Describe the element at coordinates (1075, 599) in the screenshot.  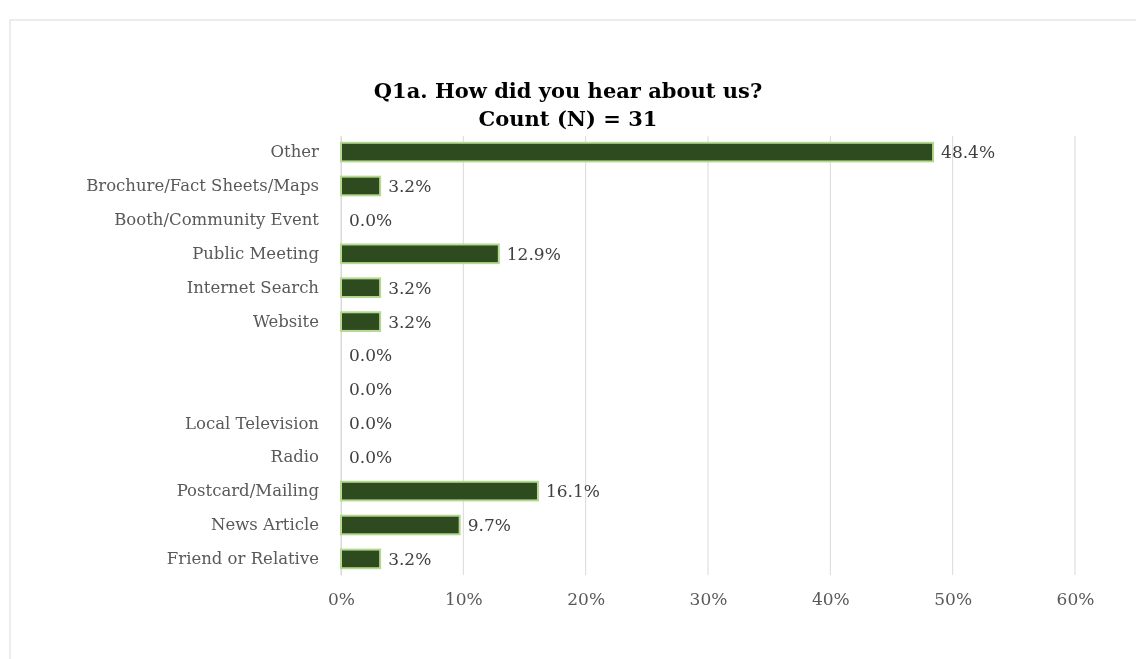
I see `x-tick-label: 60%` at that location.